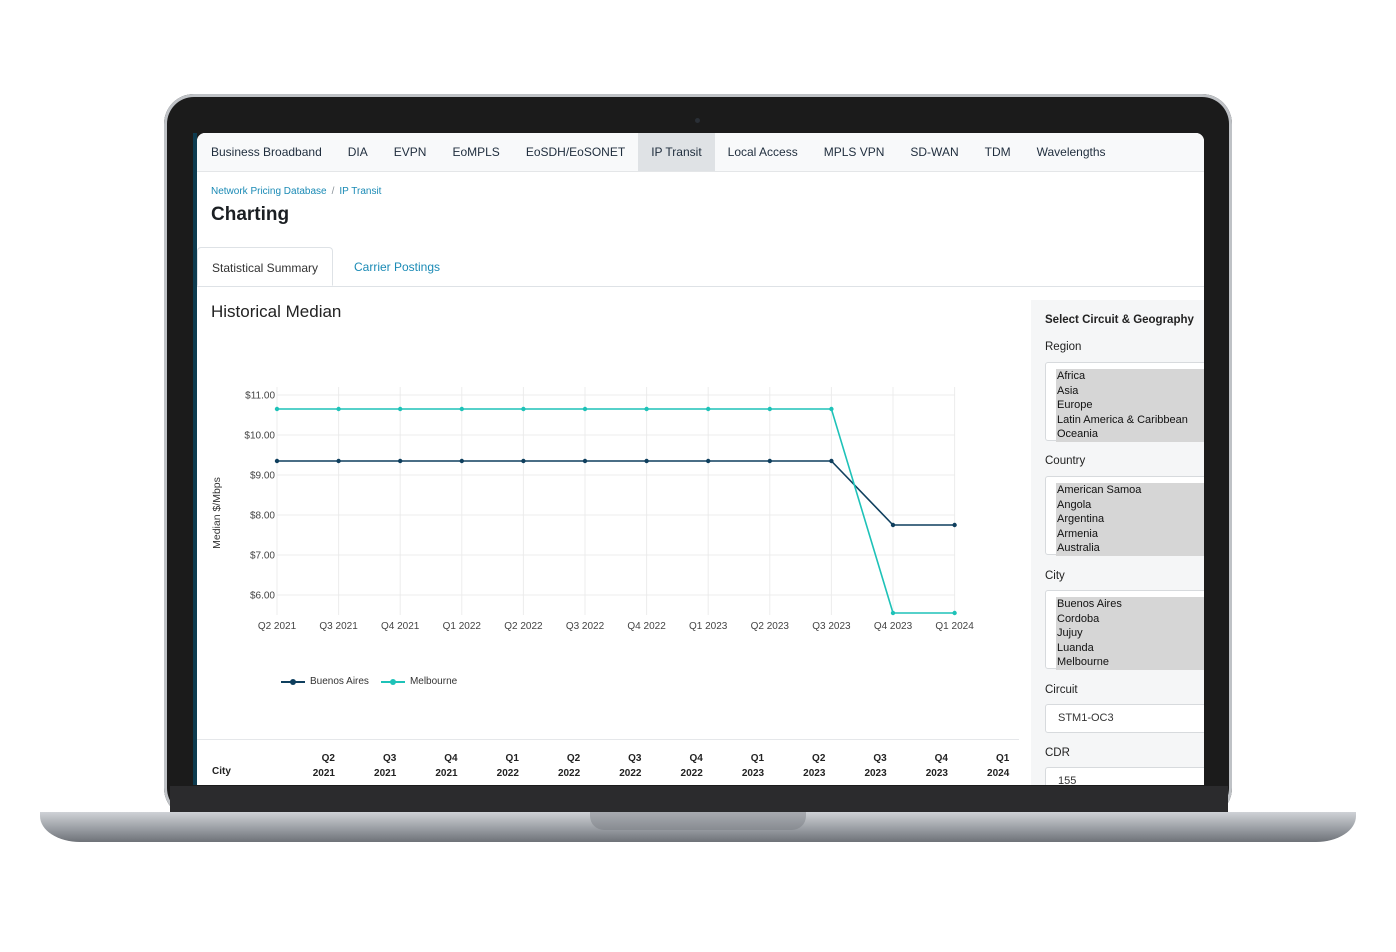 The width and height of the screenshot is (1396, 952). I want to click on tab-bar: Statistical Summary Carrier Postings, so click(700, 267).